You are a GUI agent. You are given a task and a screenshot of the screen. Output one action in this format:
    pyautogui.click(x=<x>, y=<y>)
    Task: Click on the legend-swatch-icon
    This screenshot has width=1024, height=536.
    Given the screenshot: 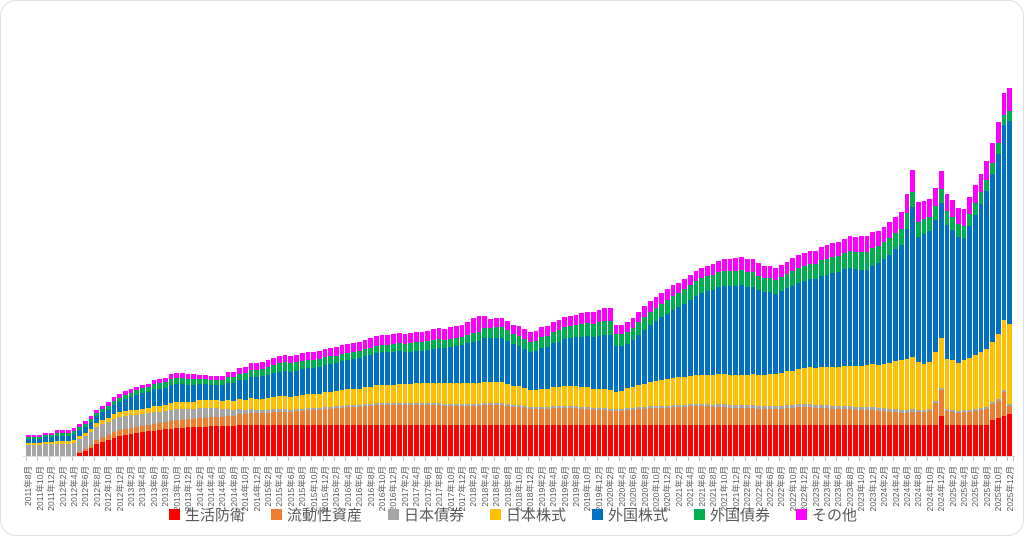 What is the action you would take?
    pyautogui.click(x=700, y=514)
    